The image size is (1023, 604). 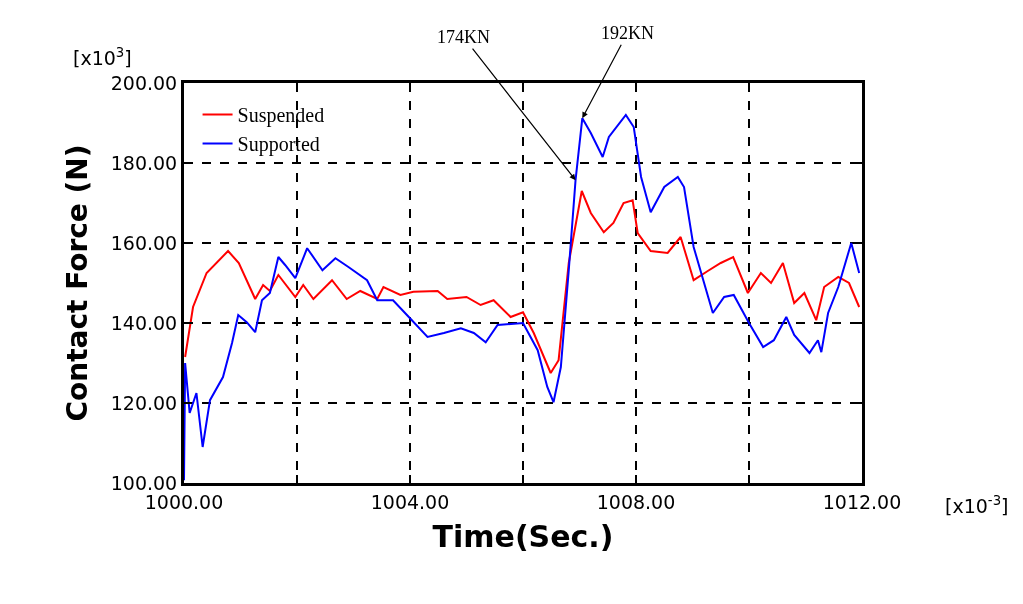 What do you see at coordinates (463, 37) in the screenshot?
I see `annotation: 174KN` at bounding box center [463, 37].